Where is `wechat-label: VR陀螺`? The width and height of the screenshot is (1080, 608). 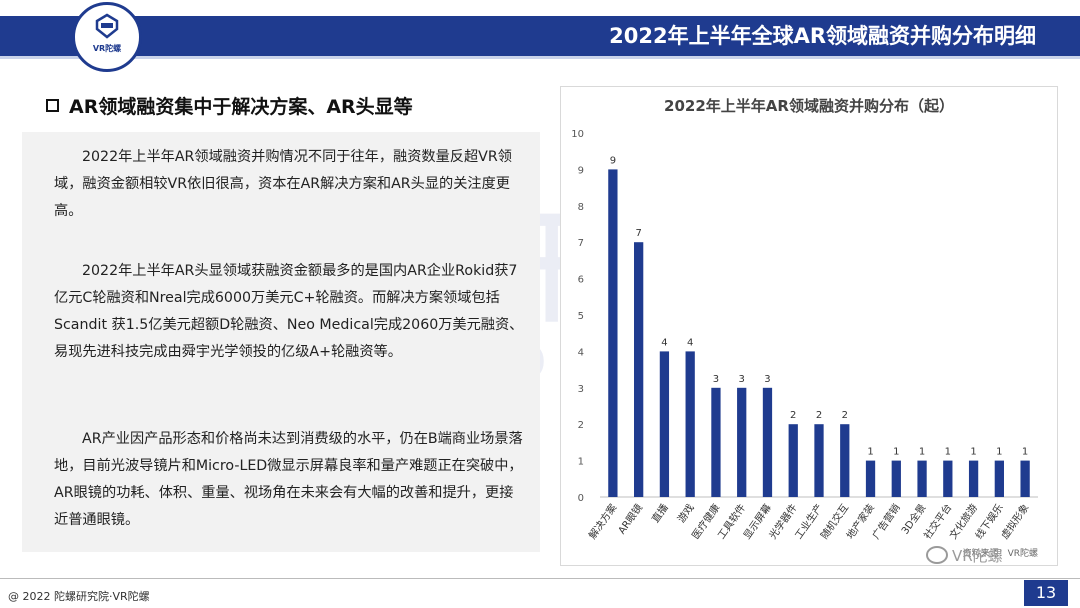
wechat-label: VR陀螺 is located at coordinates (977, 556).